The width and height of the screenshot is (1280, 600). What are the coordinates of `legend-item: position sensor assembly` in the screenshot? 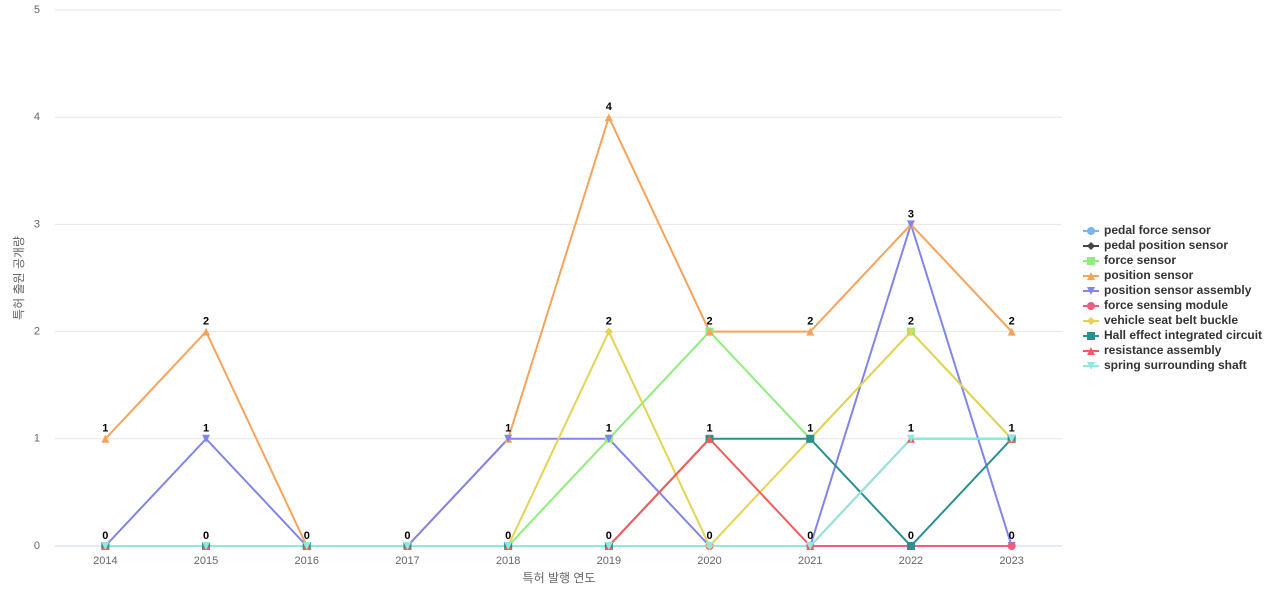 It's located at (1167, 290).